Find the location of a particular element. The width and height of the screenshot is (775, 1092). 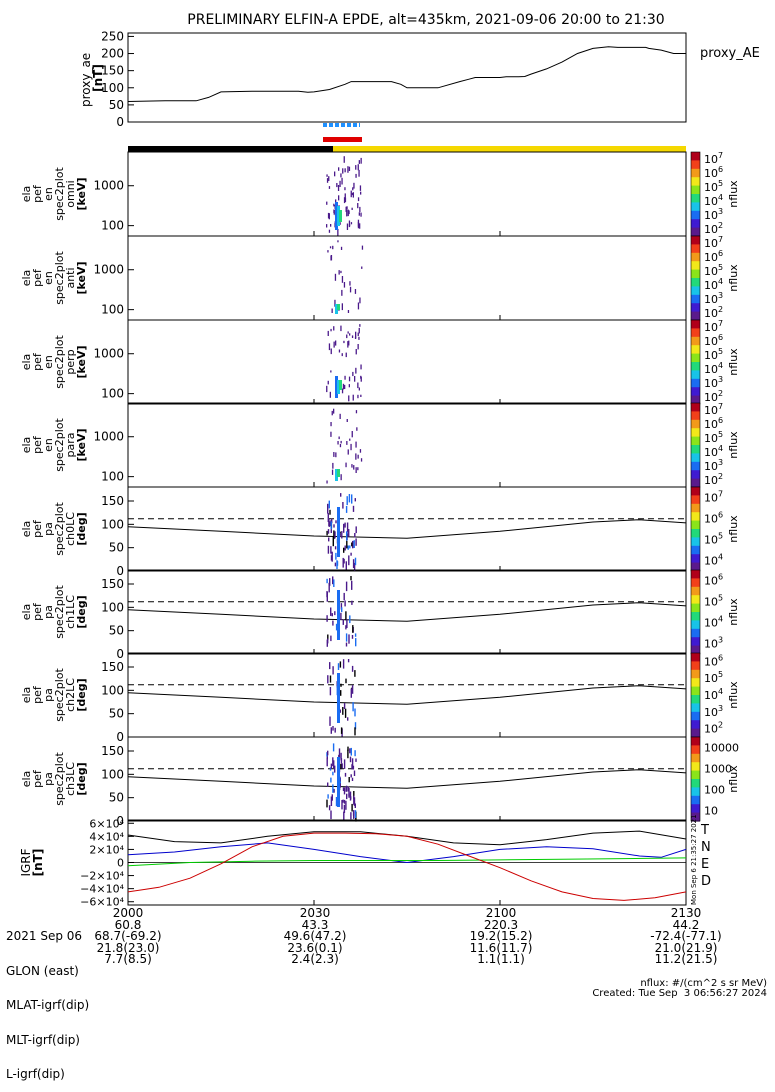

colorbar-tick-label: 10³ is located at coordinates (713, 465).